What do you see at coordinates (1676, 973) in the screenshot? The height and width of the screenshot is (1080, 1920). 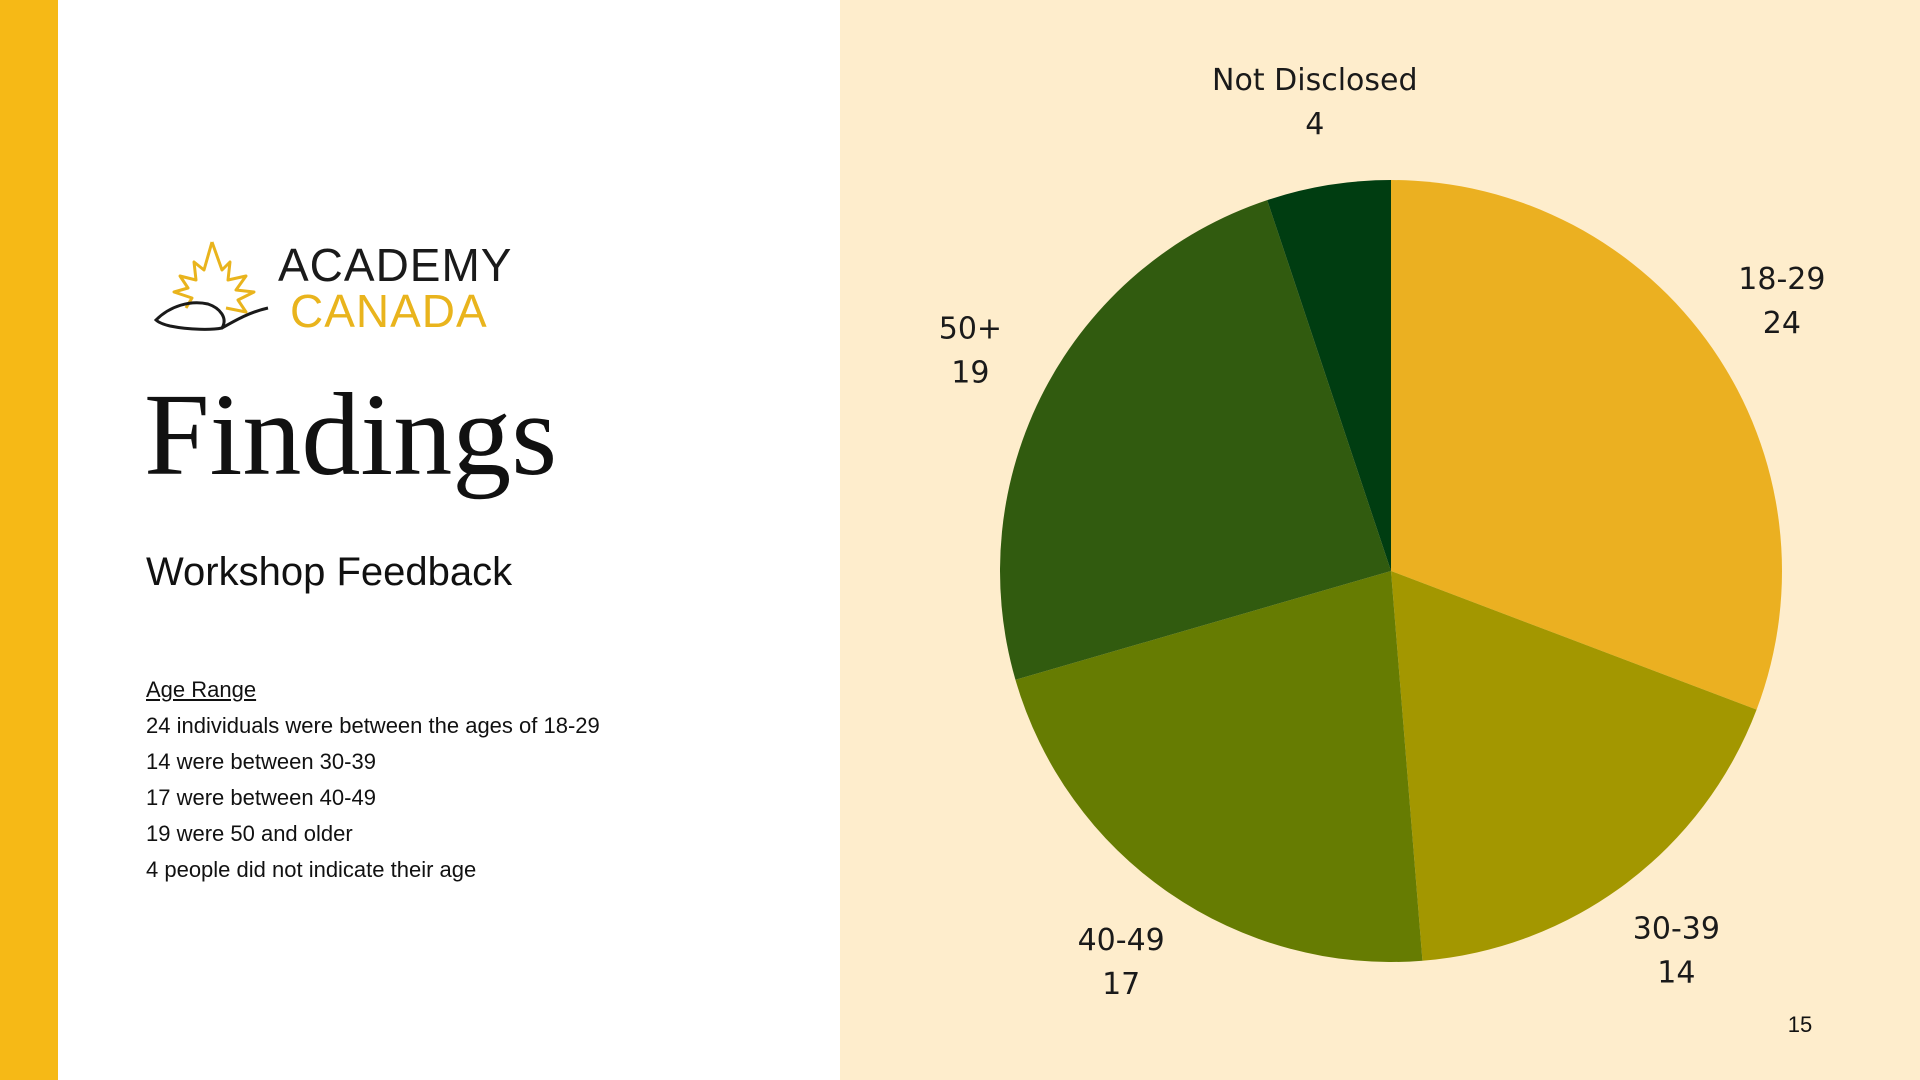 I see `slice-value-label: 14` at bounding box center [1676, 973].